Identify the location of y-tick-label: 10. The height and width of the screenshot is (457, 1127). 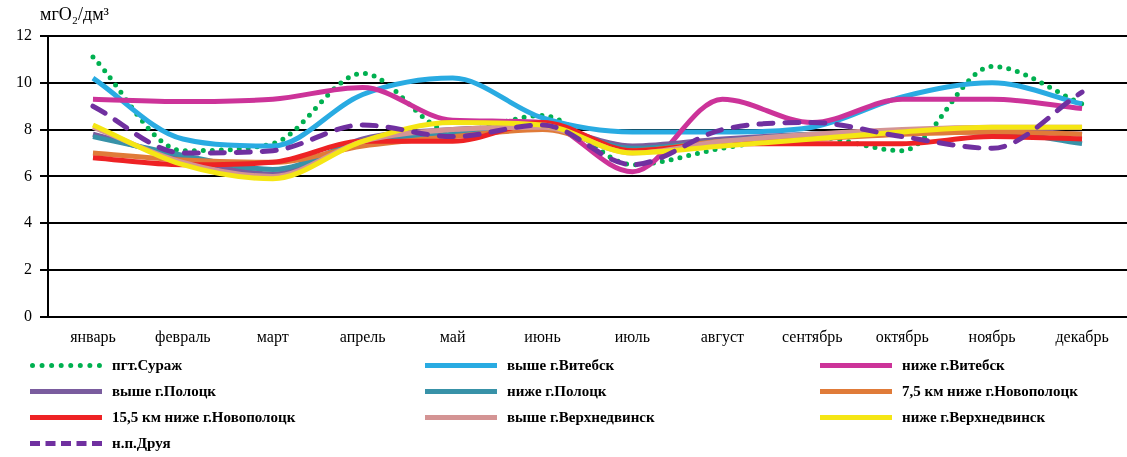
(24, 81).